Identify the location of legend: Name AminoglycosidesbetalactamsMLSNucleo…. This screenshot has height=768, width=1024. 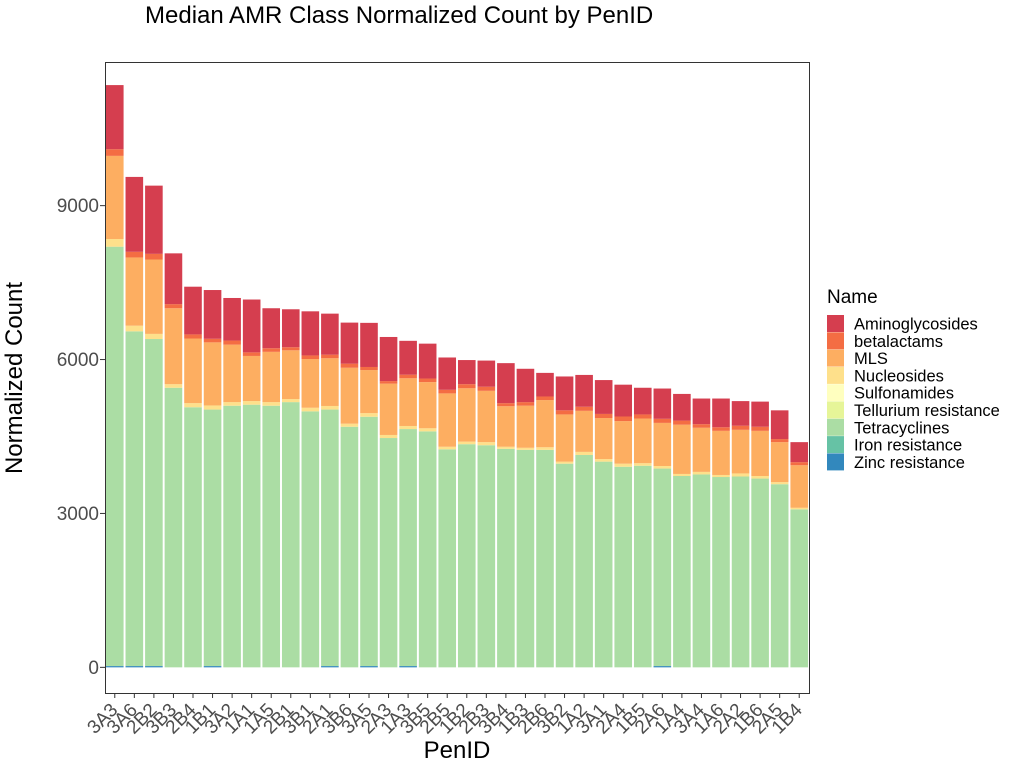
(913, 379).